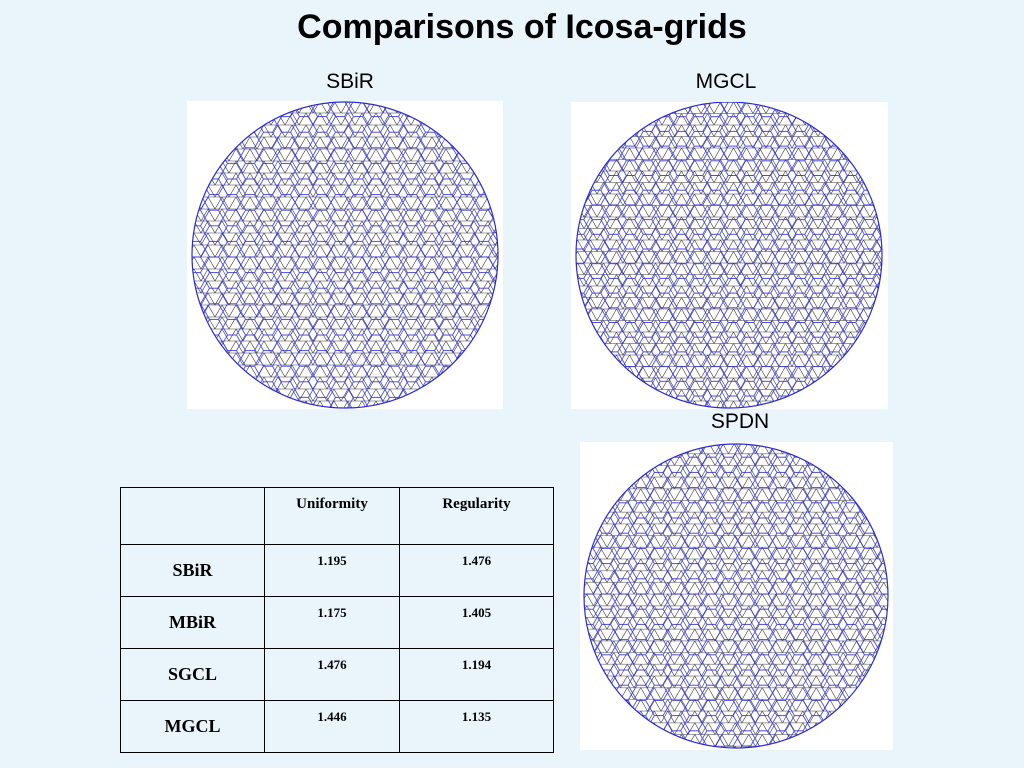 This screenshot has height=768, width=1024. I want to click on table-row: MBiR 1.175 1.405, so click(337, 622).